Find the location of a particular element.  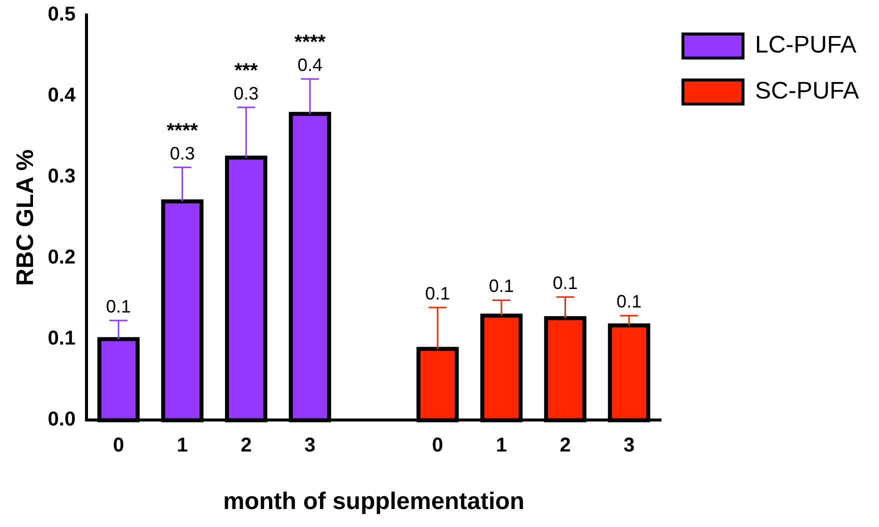

annotation: *** is located at coordinates (246, 71).